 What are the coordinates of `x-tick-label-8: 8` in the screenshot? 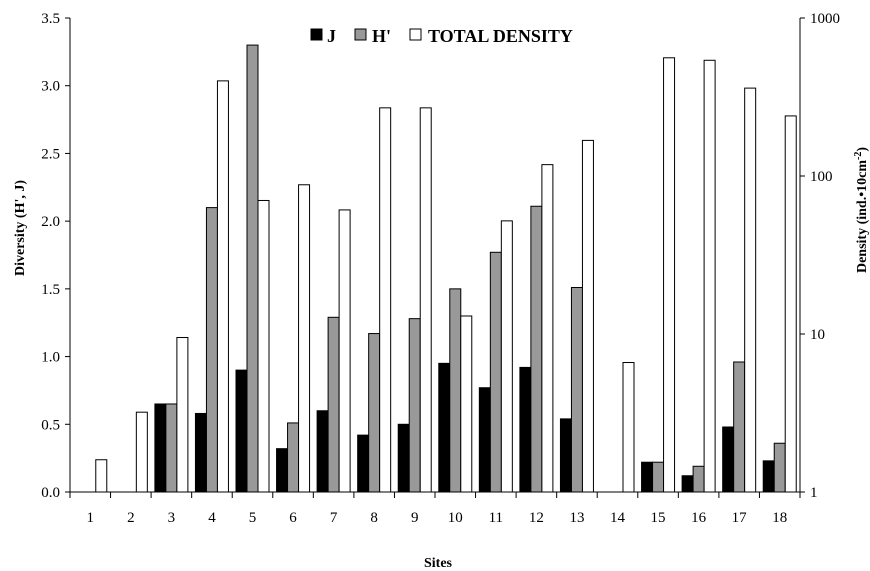 It's located at (374, 518).